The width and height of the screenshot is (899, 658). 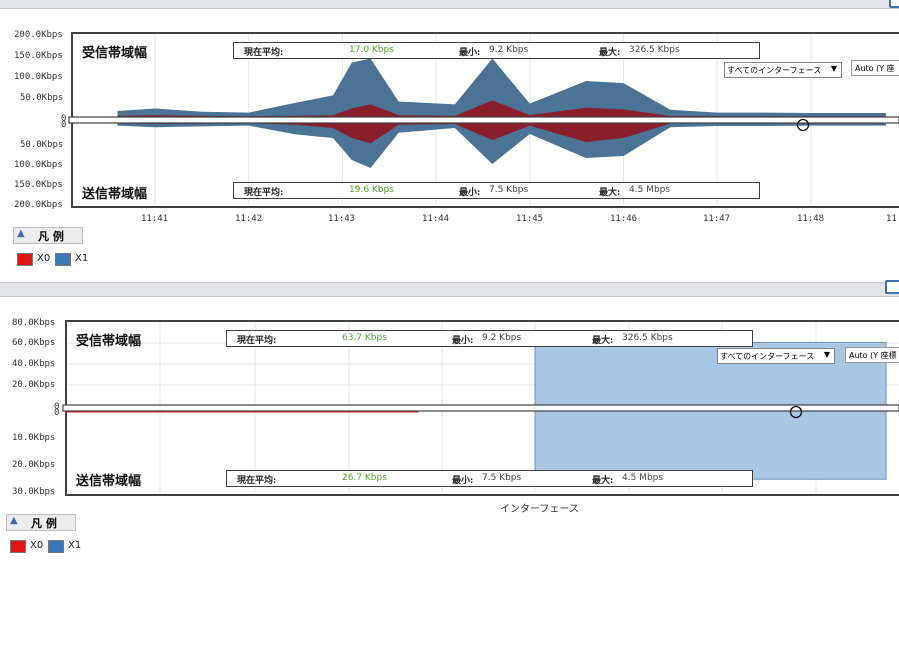 What do you see at coordinates (364, 338) in the screenshot?
I see `avg-value: 63.7 Kbps` at bounding box center [364, 338].